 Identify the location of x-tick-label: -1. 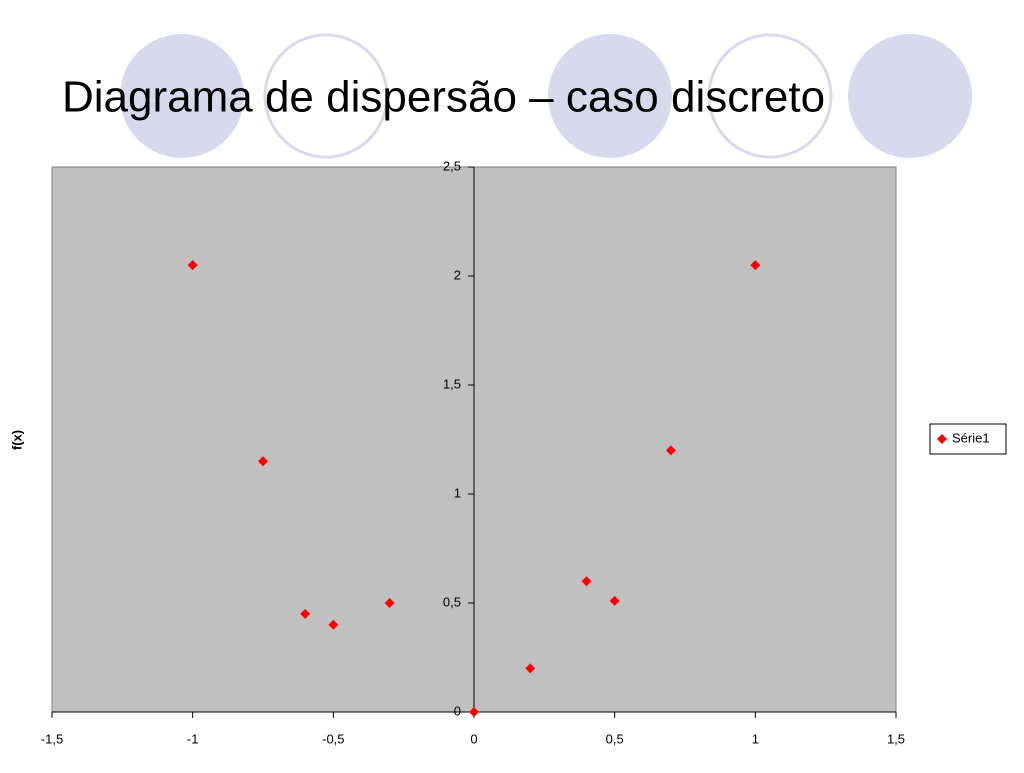
(193, 738).